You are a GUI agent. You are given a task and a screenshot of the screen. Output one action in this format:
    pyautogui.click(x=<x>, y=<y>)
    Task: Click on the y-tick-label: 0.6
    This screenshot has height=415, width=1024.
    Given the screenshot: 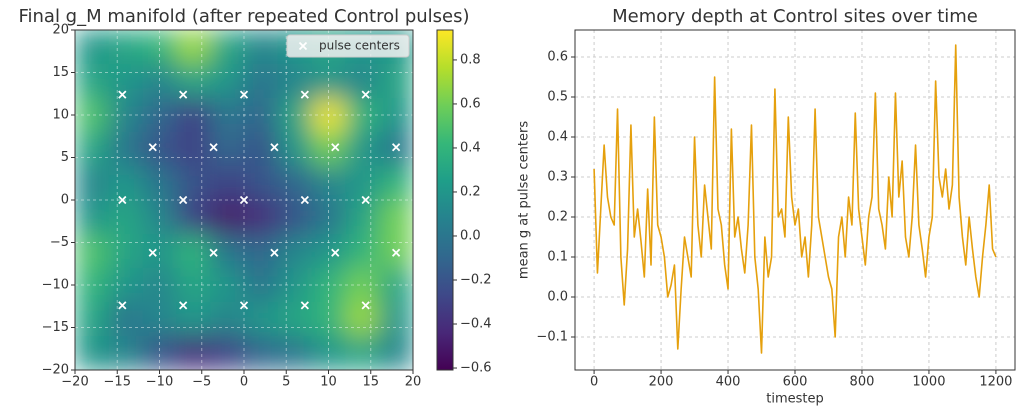 What is the action you would take?
    pyautogui.click(x=557, y=57)
    